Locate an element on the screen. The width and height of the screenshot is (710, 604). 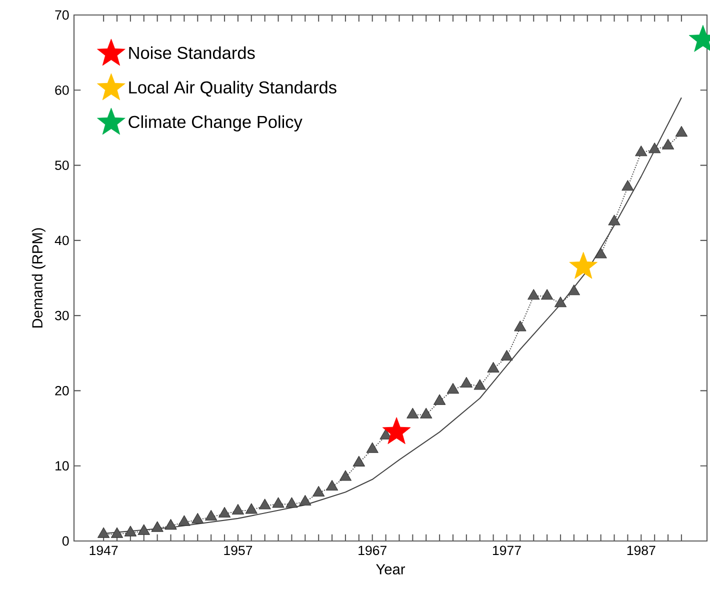
y-tick-label: 50 is located at coordinates (62, 165).